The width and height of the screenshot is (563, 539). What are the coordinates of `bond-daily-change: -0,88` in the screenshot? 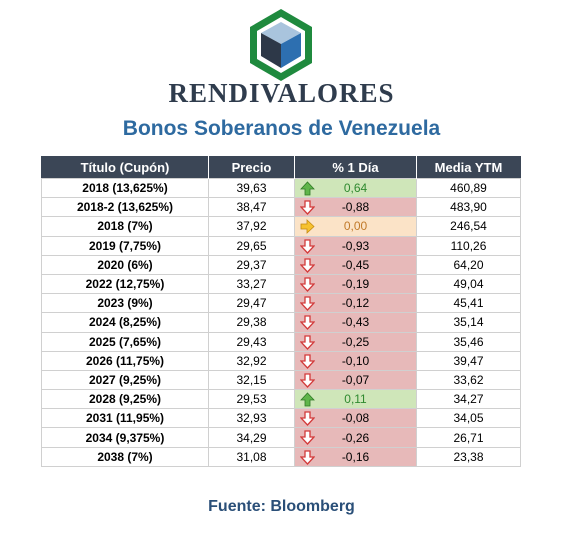 It's located at (355, 207).